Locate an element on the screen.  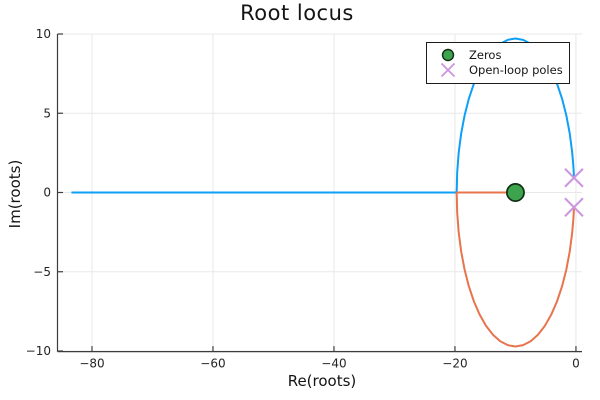
x-marker-icon is located at coordinates (448, 70).